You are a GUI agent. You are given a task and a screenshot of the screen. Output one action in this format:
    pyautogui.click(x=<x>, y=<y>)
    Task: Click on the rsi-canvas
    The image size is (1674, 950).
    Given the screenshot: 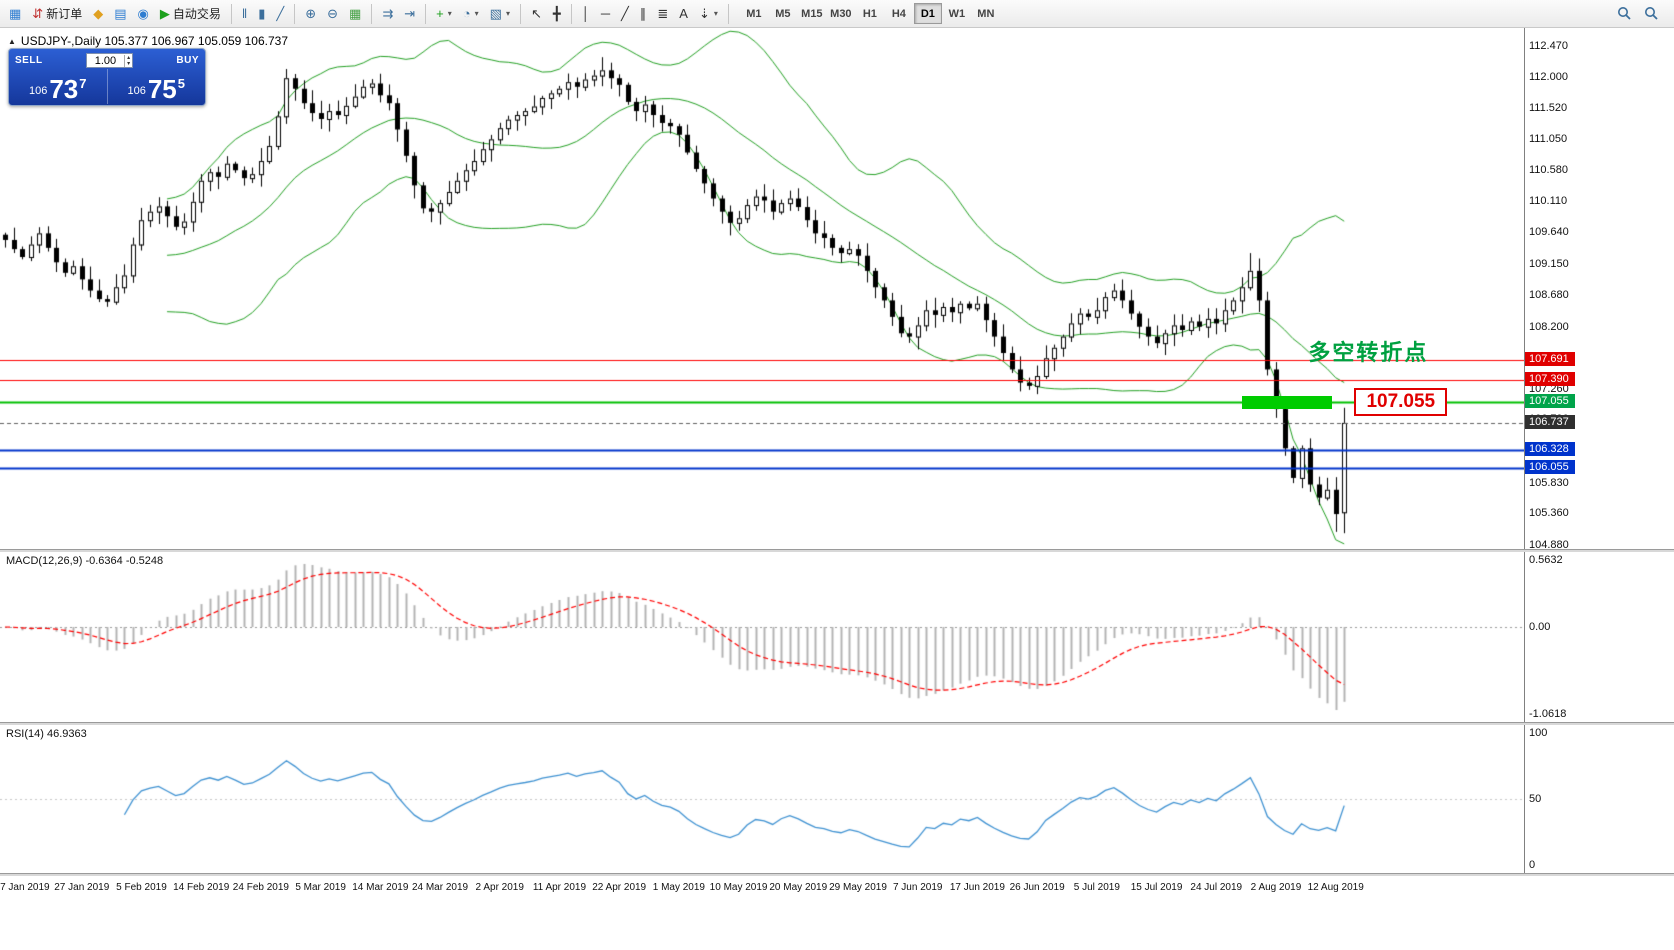 What is the action you would take?
    pyautogui.click(x=762, y=799)
    